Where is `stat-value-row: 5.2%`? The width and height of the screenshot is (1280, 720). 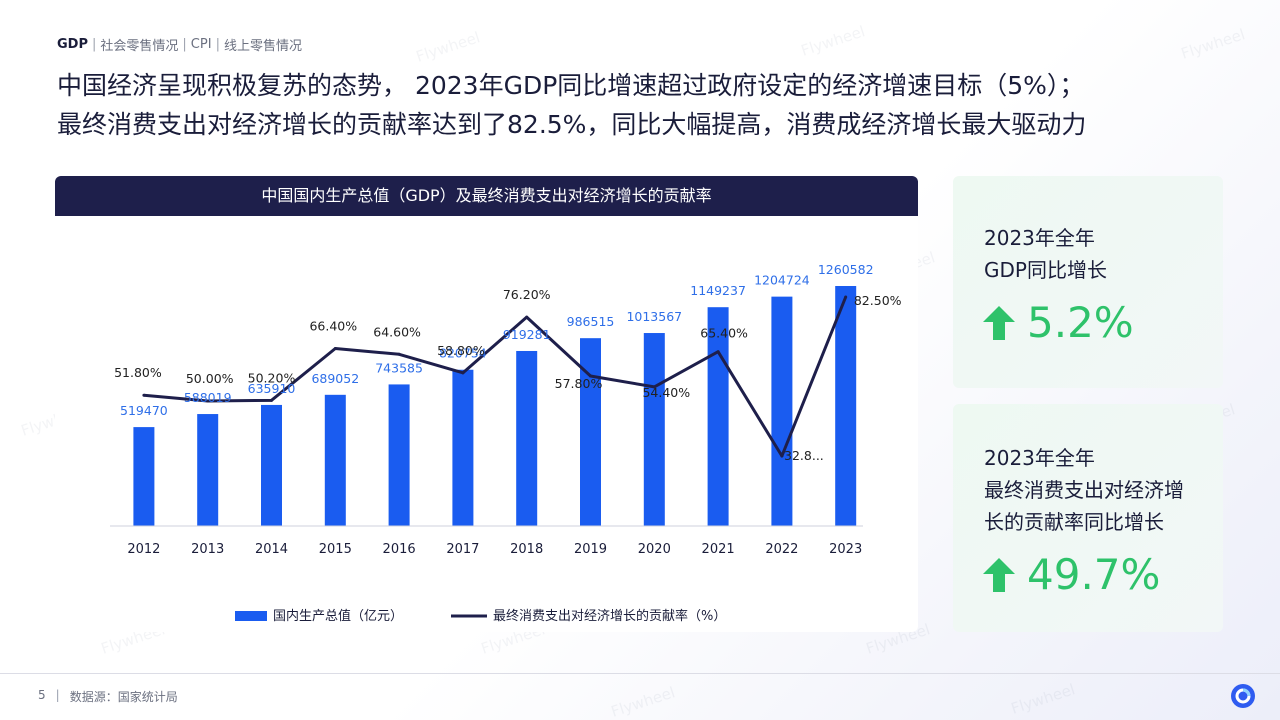
stat-value-row: 5.2% is located at coordinates (1057, 322).